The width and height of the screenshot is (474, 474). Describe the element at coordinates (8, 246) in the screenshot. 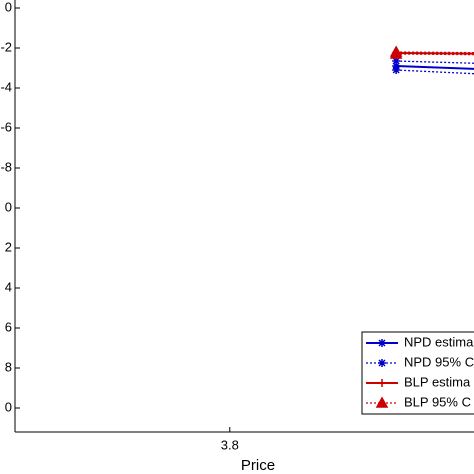

I see `y-tick-label: 2` at that location.